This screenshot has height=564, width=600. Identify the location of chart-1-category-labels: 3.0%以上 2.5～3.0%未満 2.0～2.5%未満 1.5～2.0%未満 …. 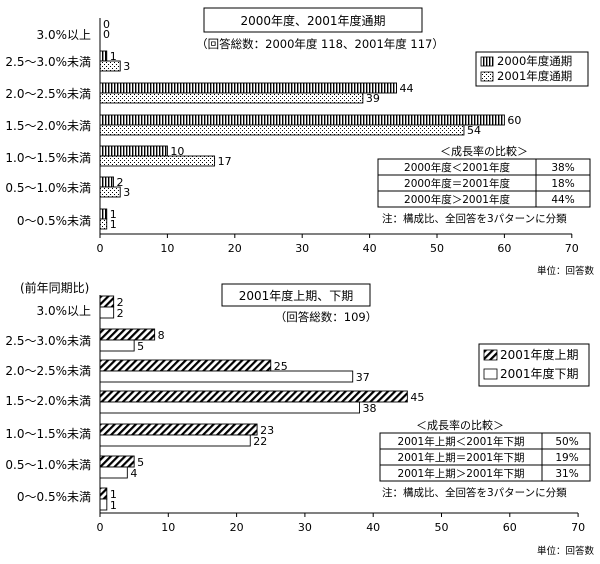
(48, 128).